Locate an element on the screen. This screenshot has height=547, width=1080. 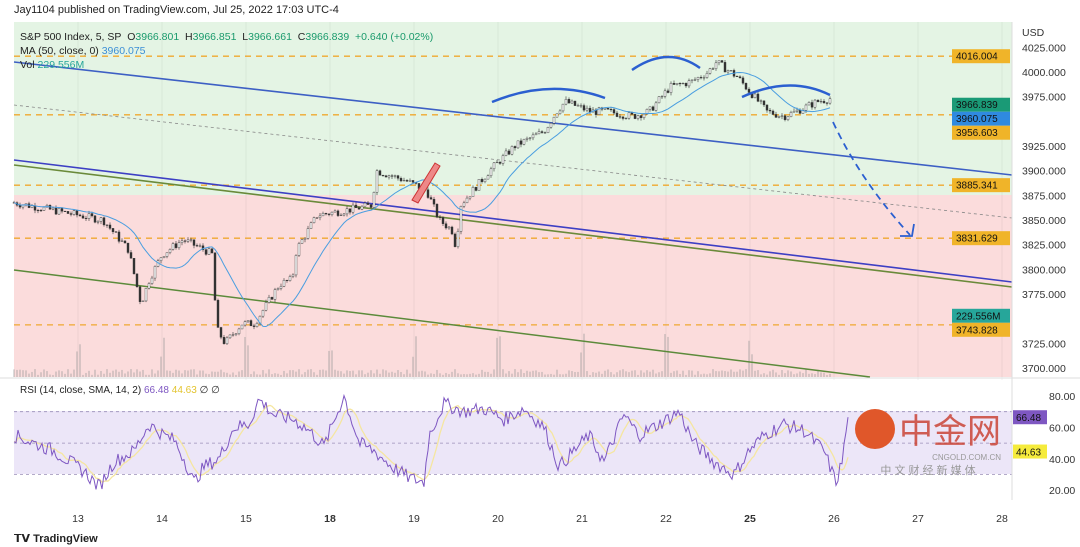
y-axis-label: 3925.000 is located at coordinates (1044, 147).